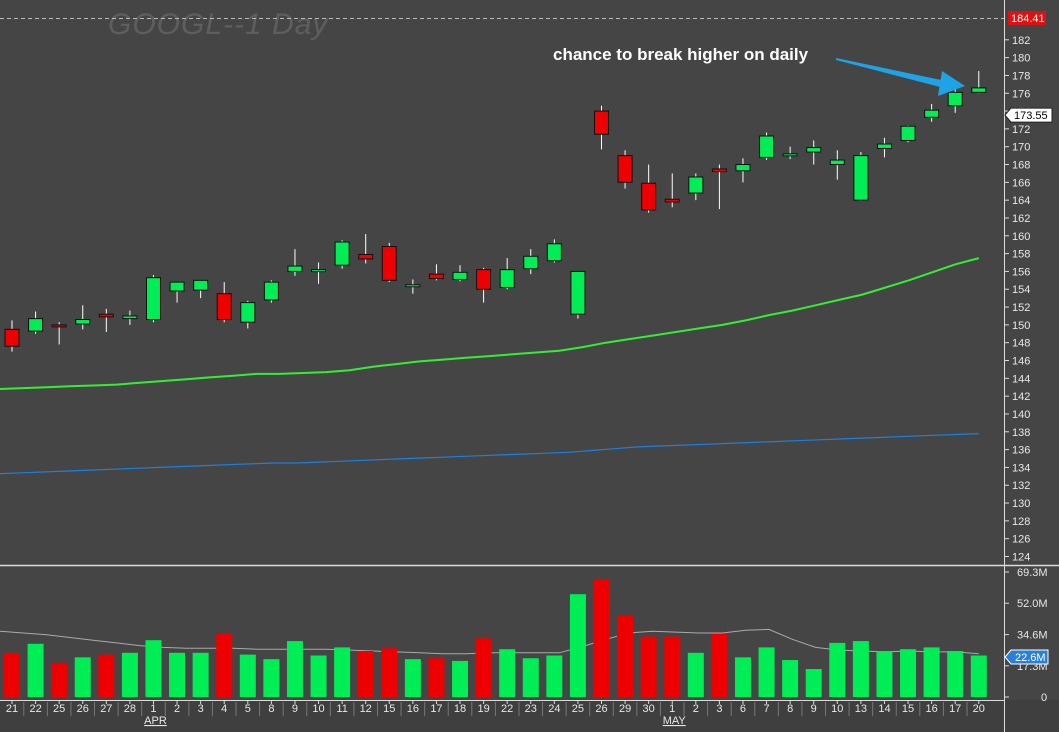 The height and width of the screenshot is (732, 1059). I want to click on price-tick-label: 168, so click(1021, 166).